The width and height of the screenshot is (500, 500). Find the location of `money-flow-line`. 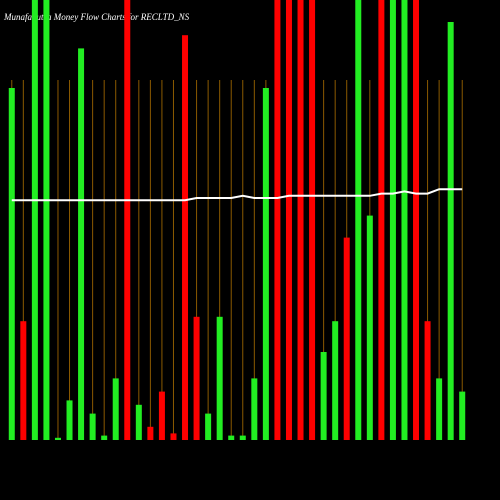

money-flow-line is located at coordinates (237, 195).